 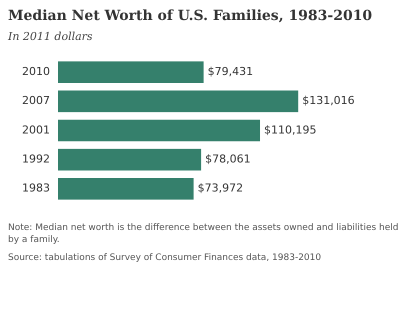 What do you see at coordinates (36, 71) in the screenshot?
I see `y-tick-label: 2010` at bounding box center [36, 71].